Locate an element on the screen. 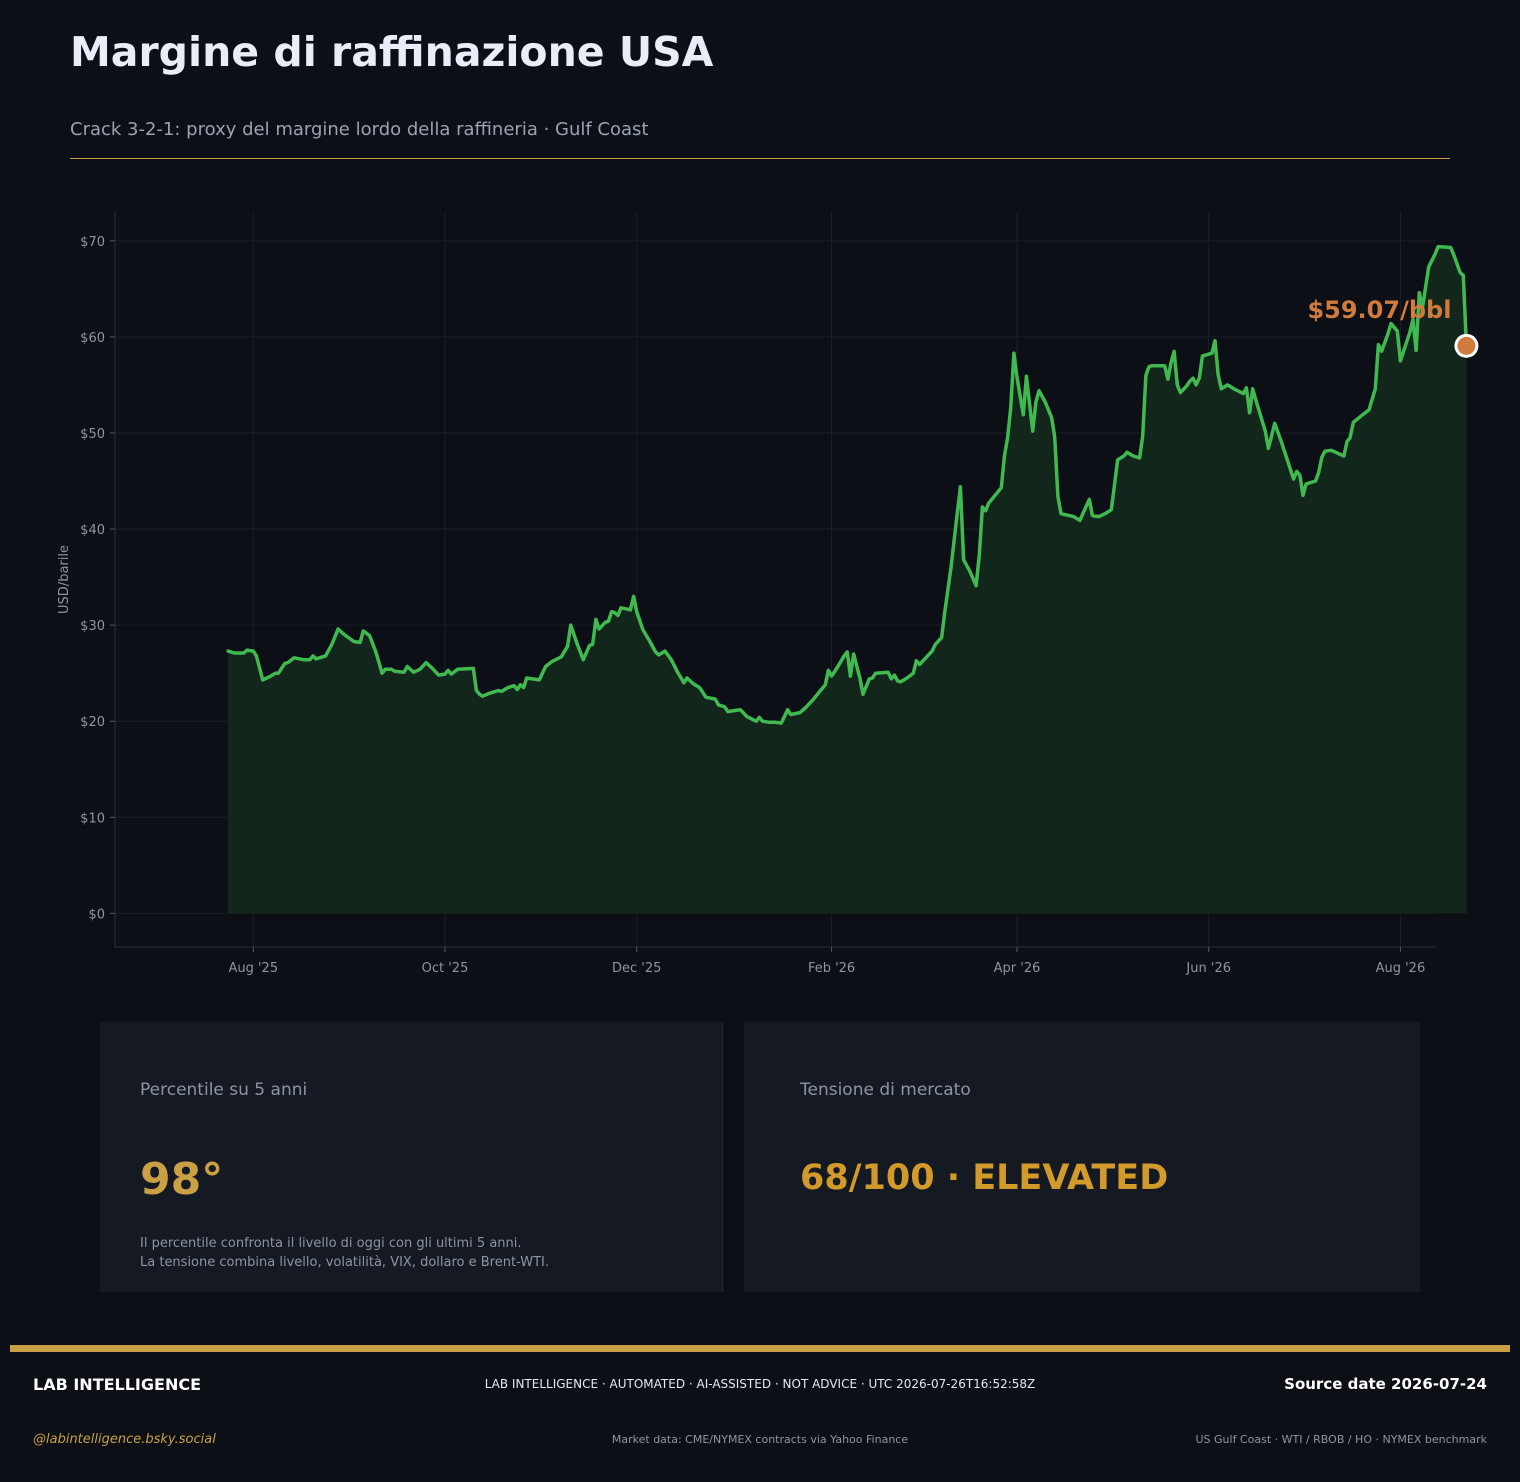 Image resolution: width=1520 pixels, height=1482 pixels. last-value-marker is located at coordinates (1466, 345).